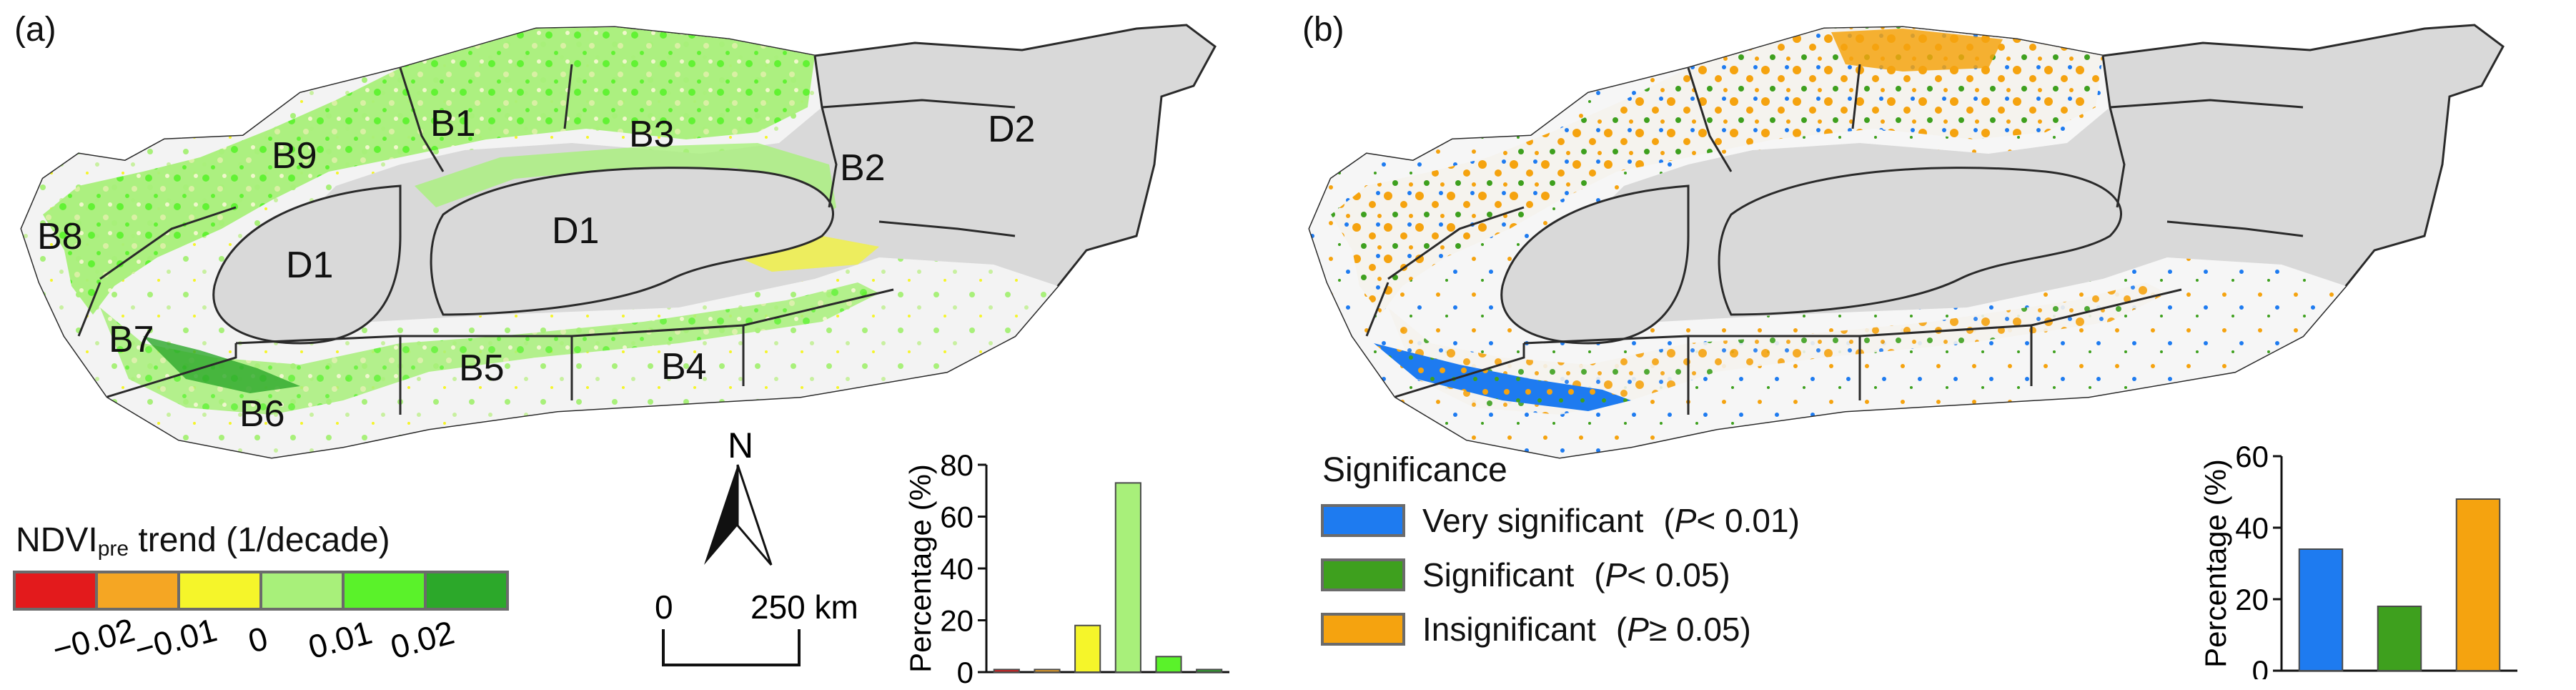 The image size is (2576, 690). I want to click on desert-main-boundary, so click(632, 241).